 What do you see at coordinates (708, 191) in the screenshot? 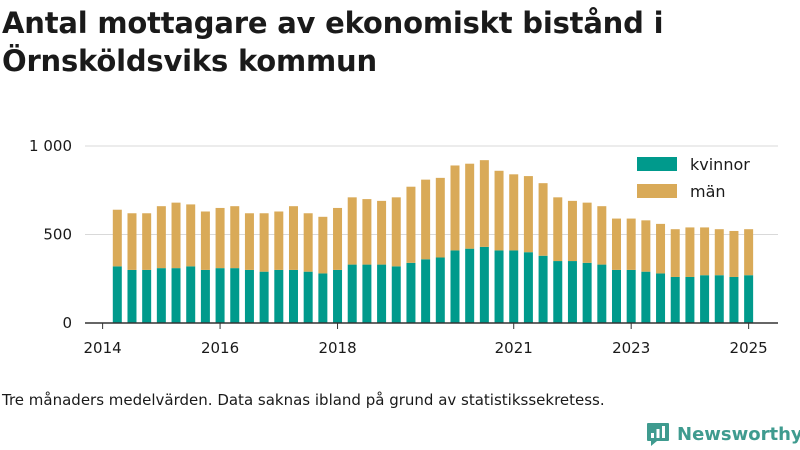
I see `legend-label: män` at bounding box center [708, 191].